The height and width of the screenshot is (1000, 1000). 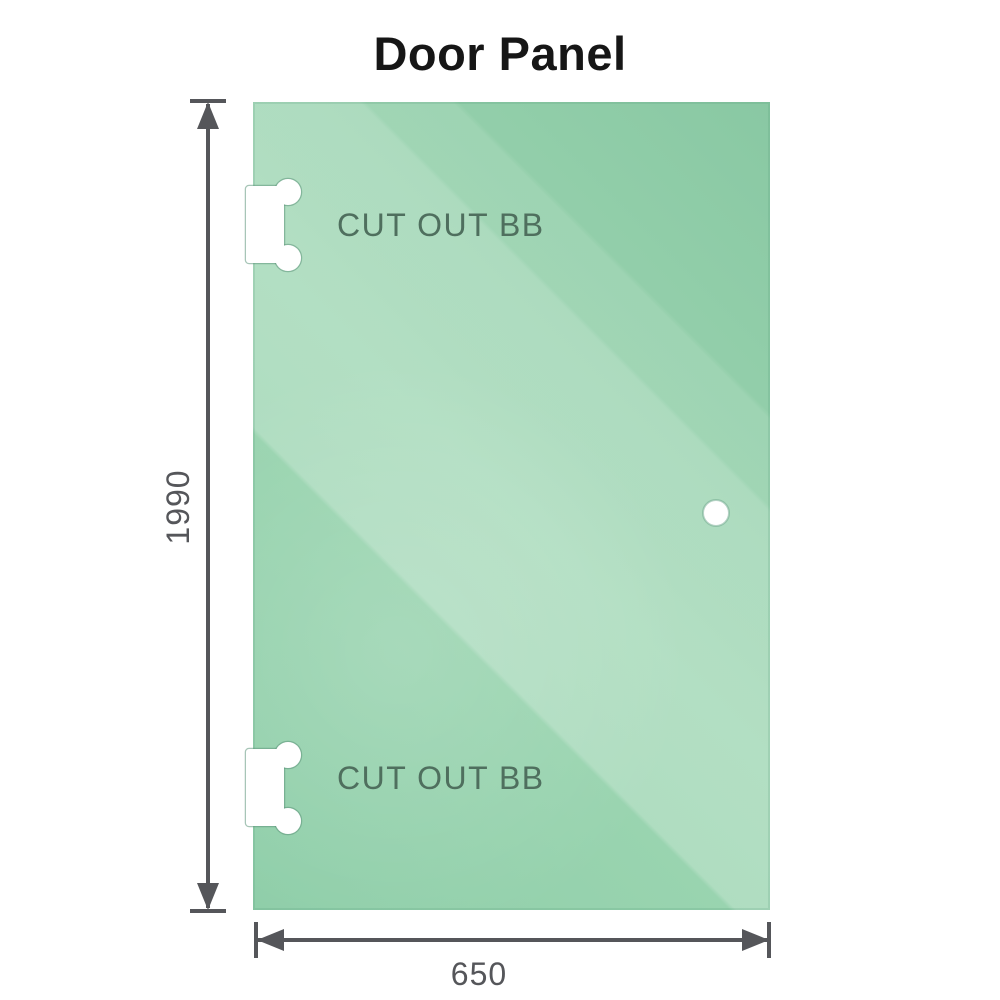 I want to click on cutout-label-bottom: CUT OUT BB, so click(x=441, y=778).